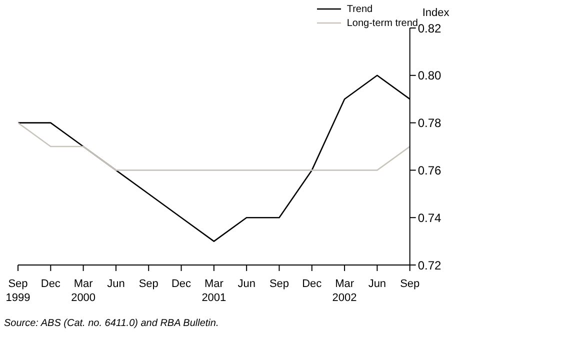 The width and height of the screenshot is (563, 339). Describe the element at coordinates (111, 323) in the screenshot. I see `source-note: Source: ABS (Cat. no. 6411.0) and RBA Bulletin.` at that location.